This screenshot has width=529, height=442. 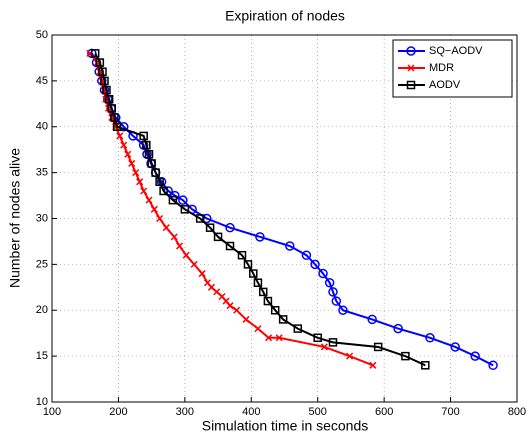 What do you see at coordinates (384, 412) in the screenshot?
I see `x-tick-label: 600` at bounding box center [384, 412].